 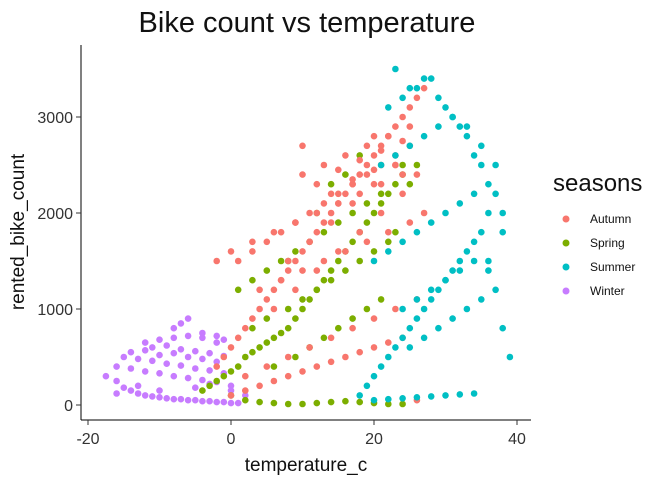 I want to click on y-tick-label: 0, so click(x=68, y=406).